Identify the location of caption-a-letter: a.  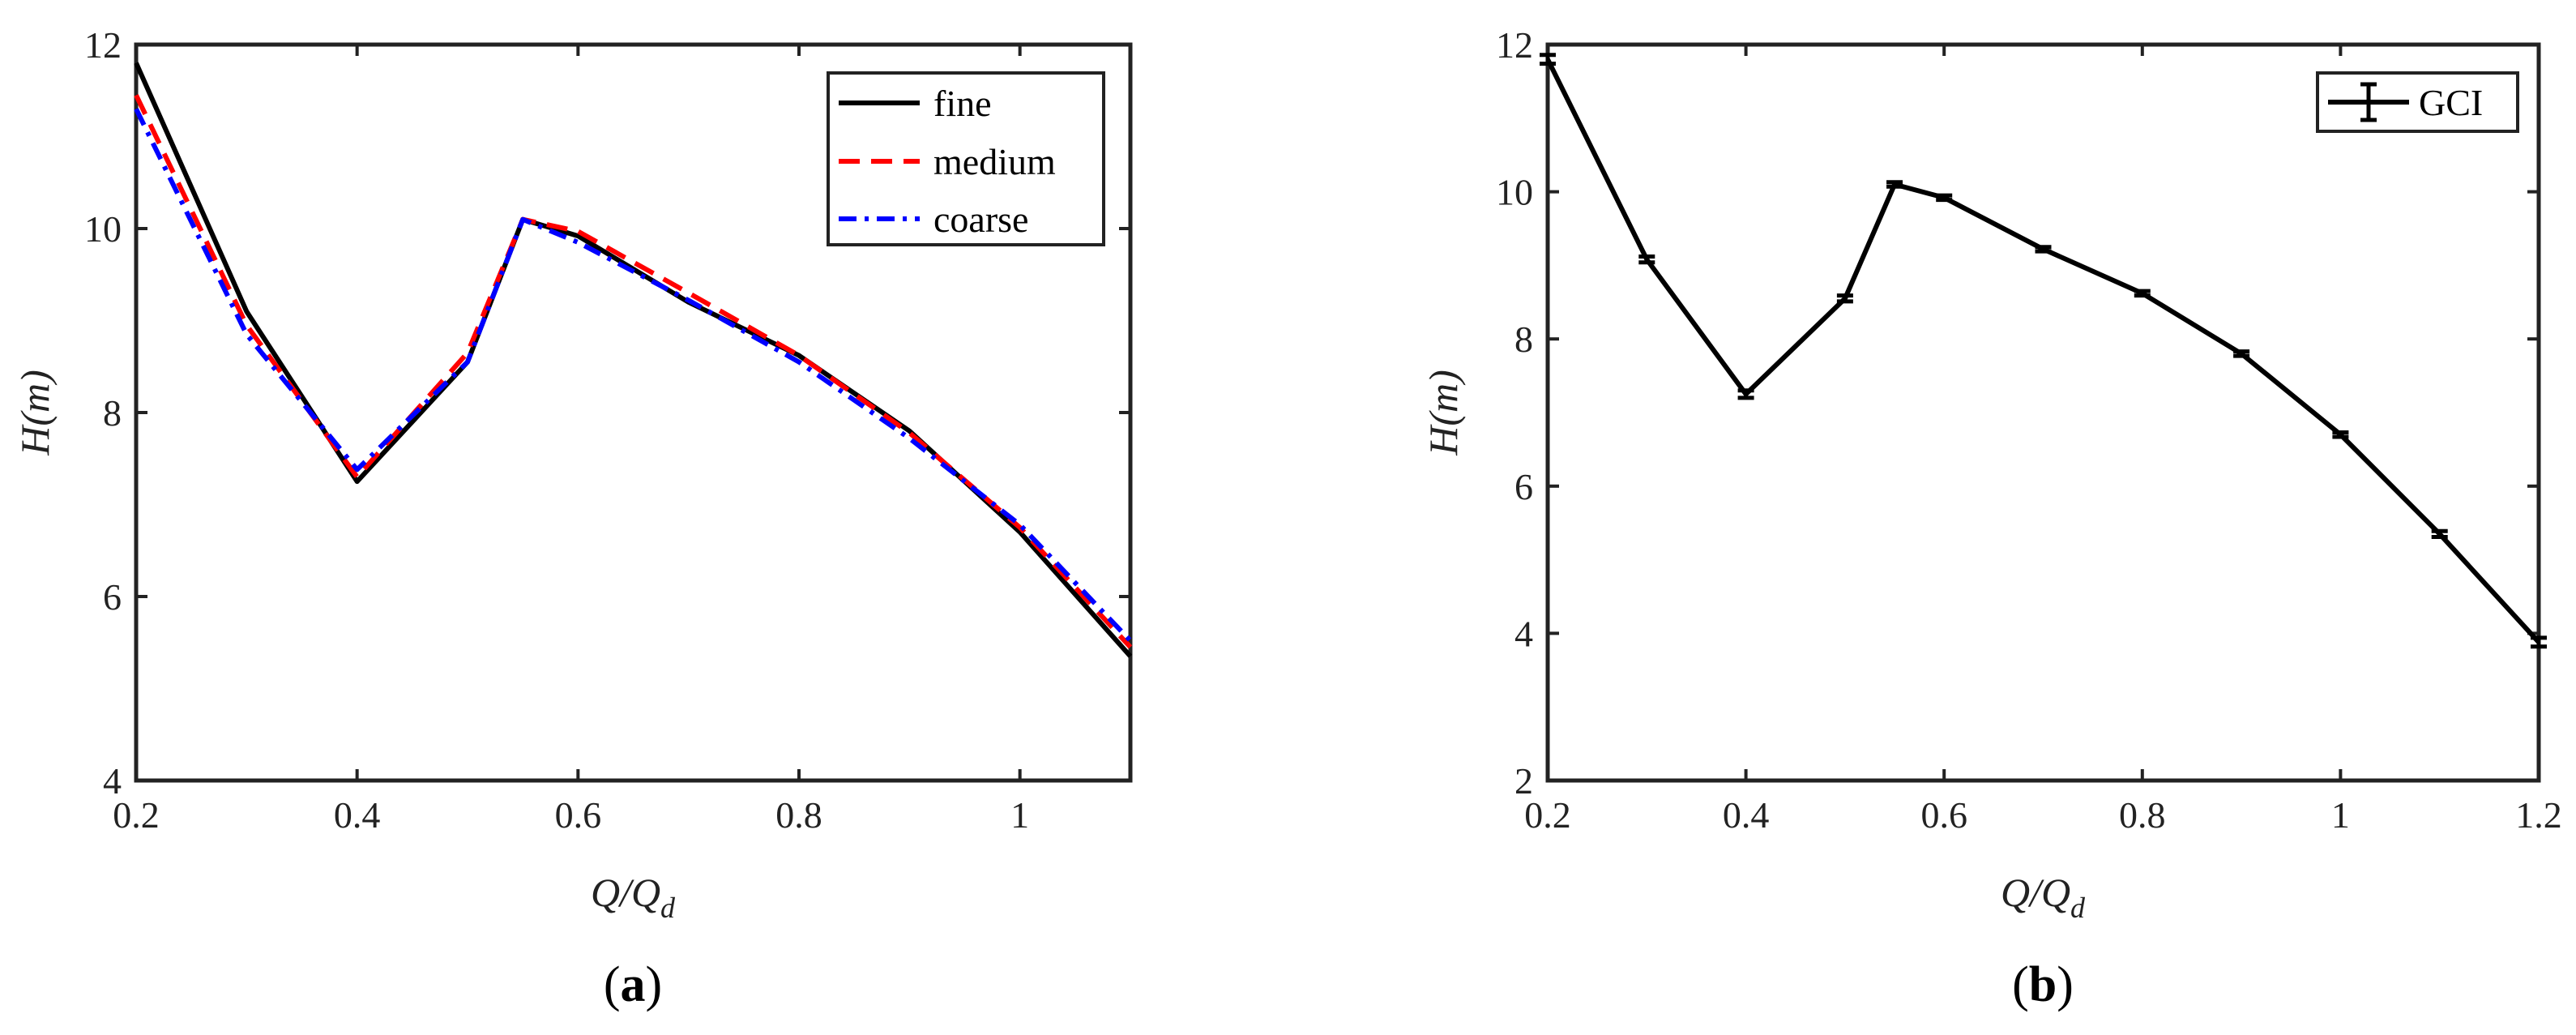
(633, 985).